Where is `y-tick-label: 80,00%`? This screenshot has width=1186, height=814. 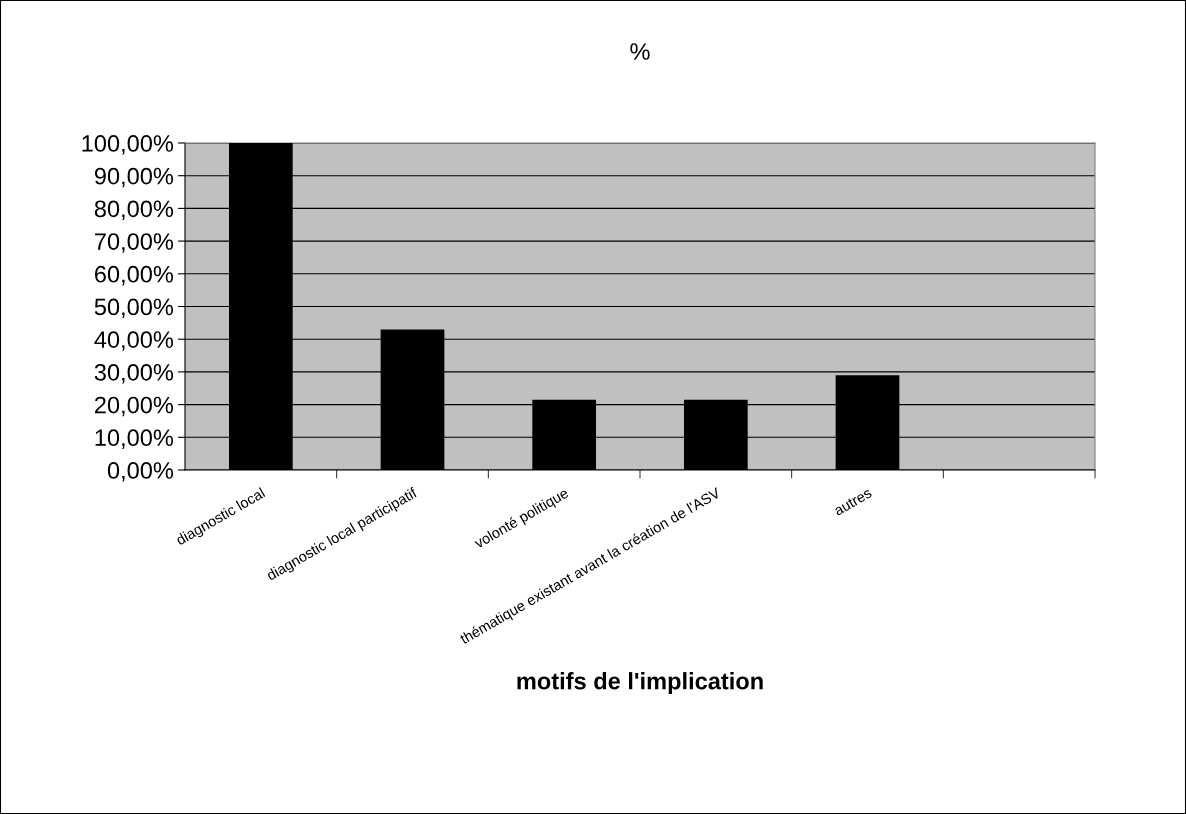
y-tick-label: 80,00% is located at coordinates (134, 210).